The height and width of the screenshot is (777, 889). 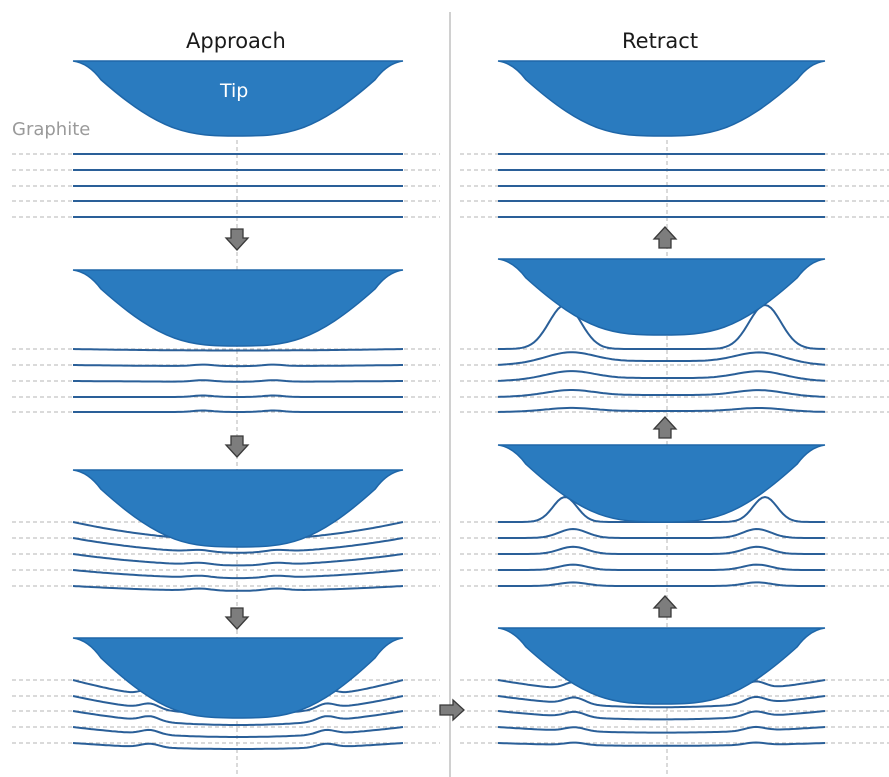 I want to click on arrow-right-icon, so click(x=452, y=710).